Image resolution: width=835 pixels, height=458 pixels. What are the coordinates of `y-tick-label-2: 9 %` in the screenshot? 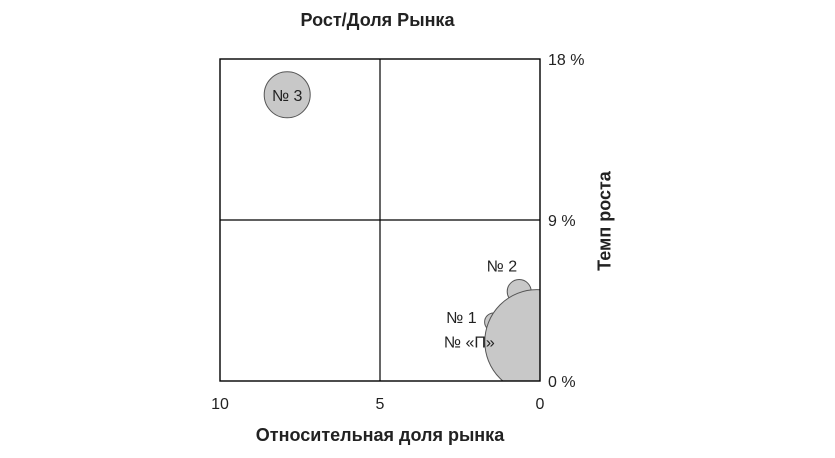 It's located at (562, 221).